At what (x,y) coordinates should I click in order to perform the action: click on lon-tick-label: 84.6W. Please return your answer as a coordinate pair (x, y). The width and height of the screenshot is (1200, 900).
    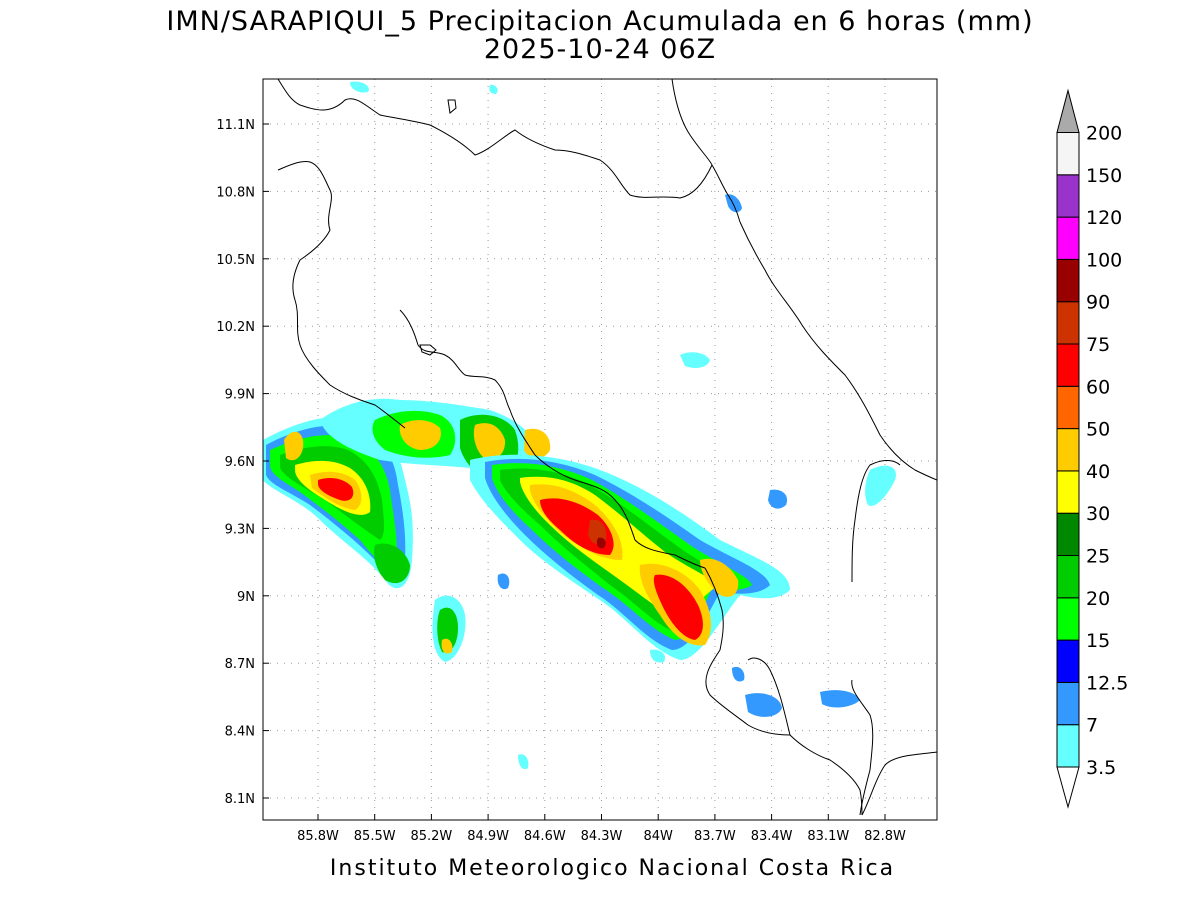
    Looking at the image, I should click on (545, 836).